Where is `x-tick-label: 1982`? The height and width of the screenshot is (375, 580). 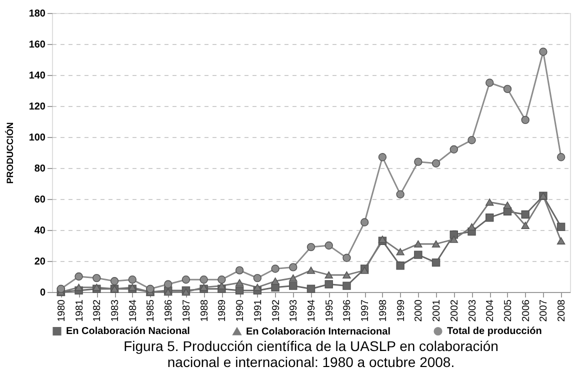
x-tick-label: 1982 is located at coordinates (98, 310).